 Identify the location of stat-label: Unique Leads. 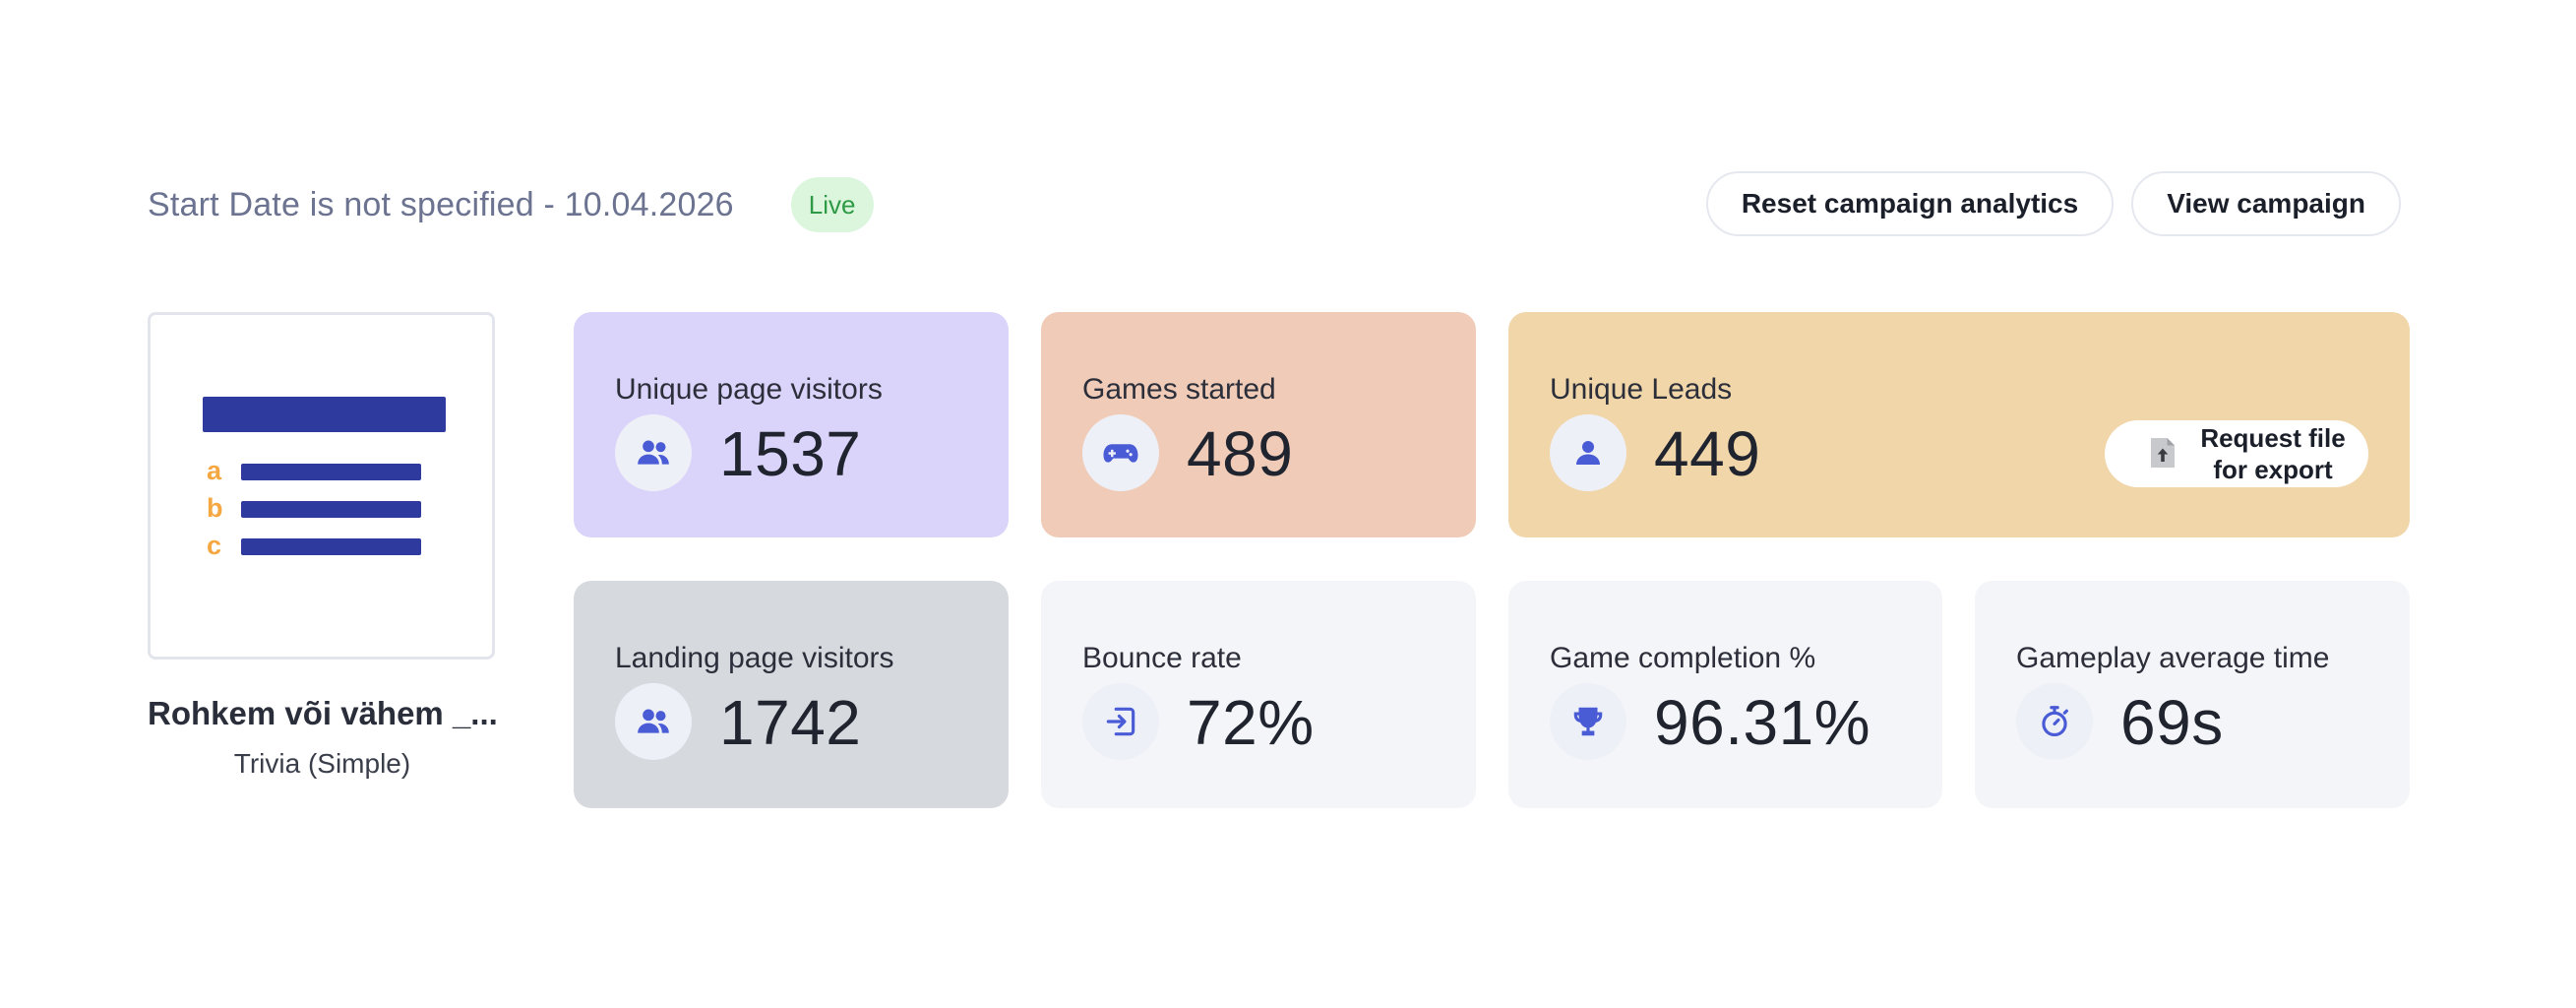
(1641, 389).